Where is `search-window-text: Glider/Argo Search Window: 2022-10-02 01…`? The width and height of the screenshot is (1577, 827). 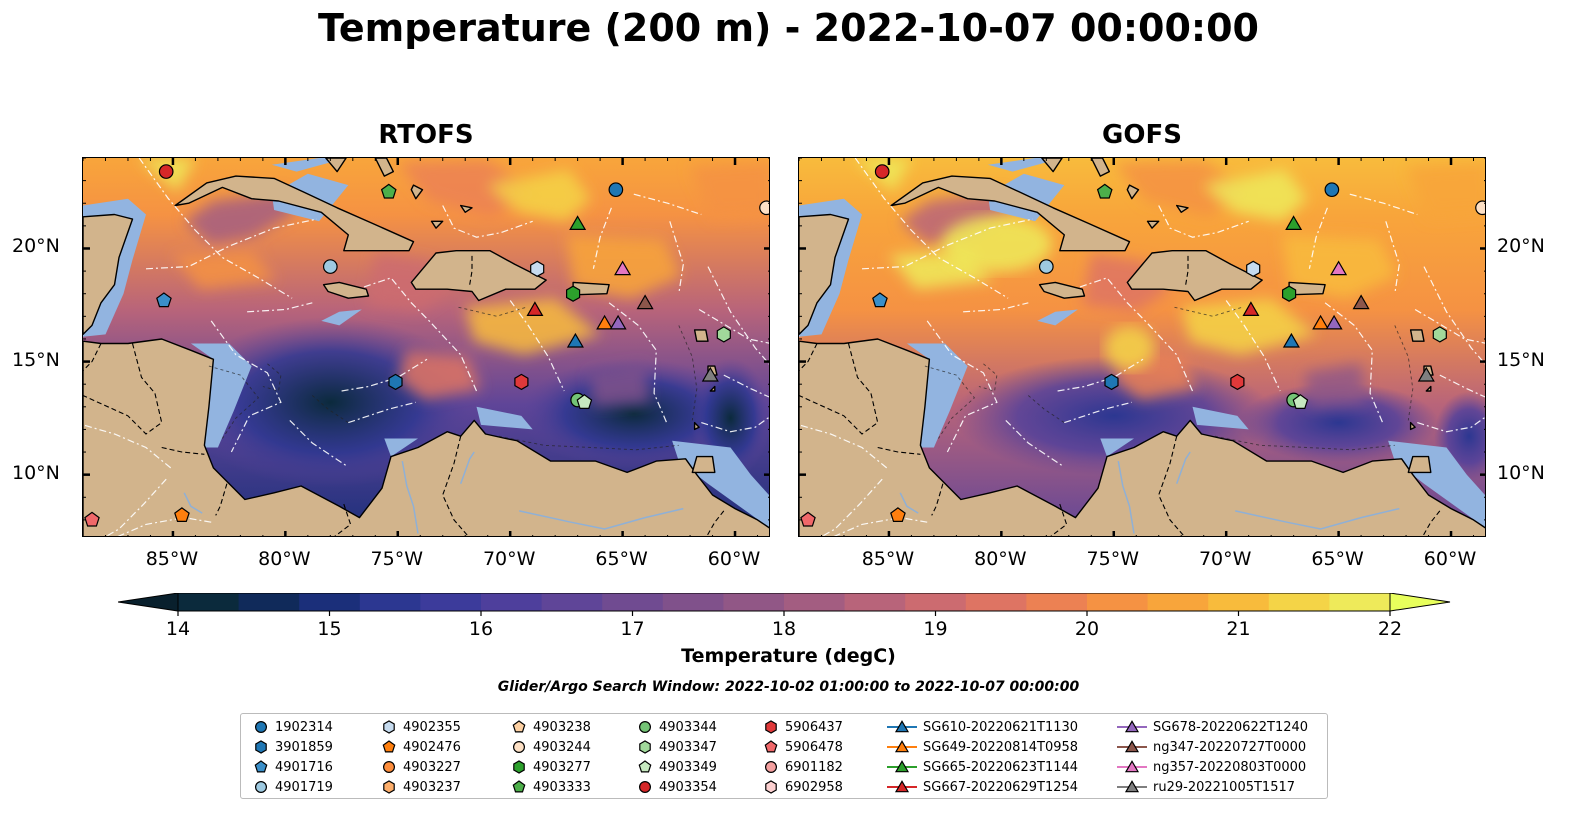
search-window-text: Glider/Argo Search Window: 2022-10-02 01… is located at coordinates (788, 687).